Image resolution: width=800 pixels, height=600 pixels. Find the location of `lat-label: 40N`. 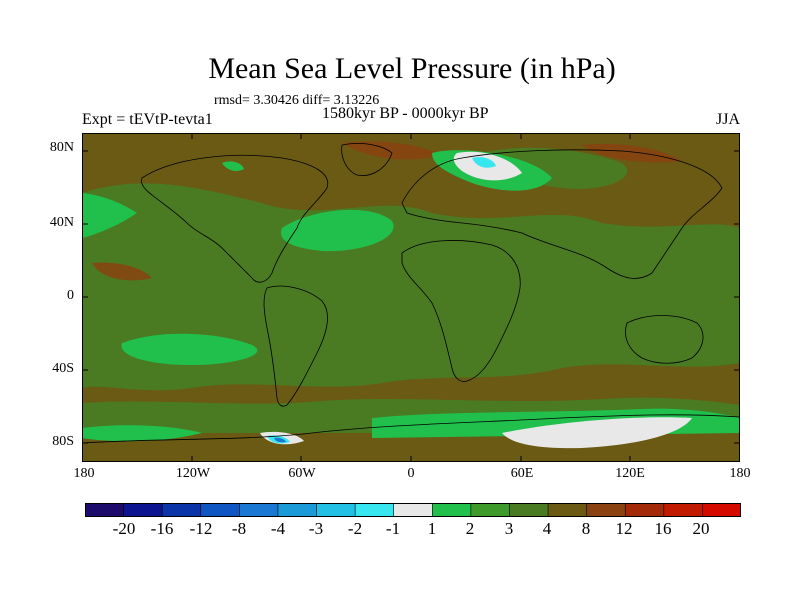

lat-label: 40N is located at coordinates (61, 222).